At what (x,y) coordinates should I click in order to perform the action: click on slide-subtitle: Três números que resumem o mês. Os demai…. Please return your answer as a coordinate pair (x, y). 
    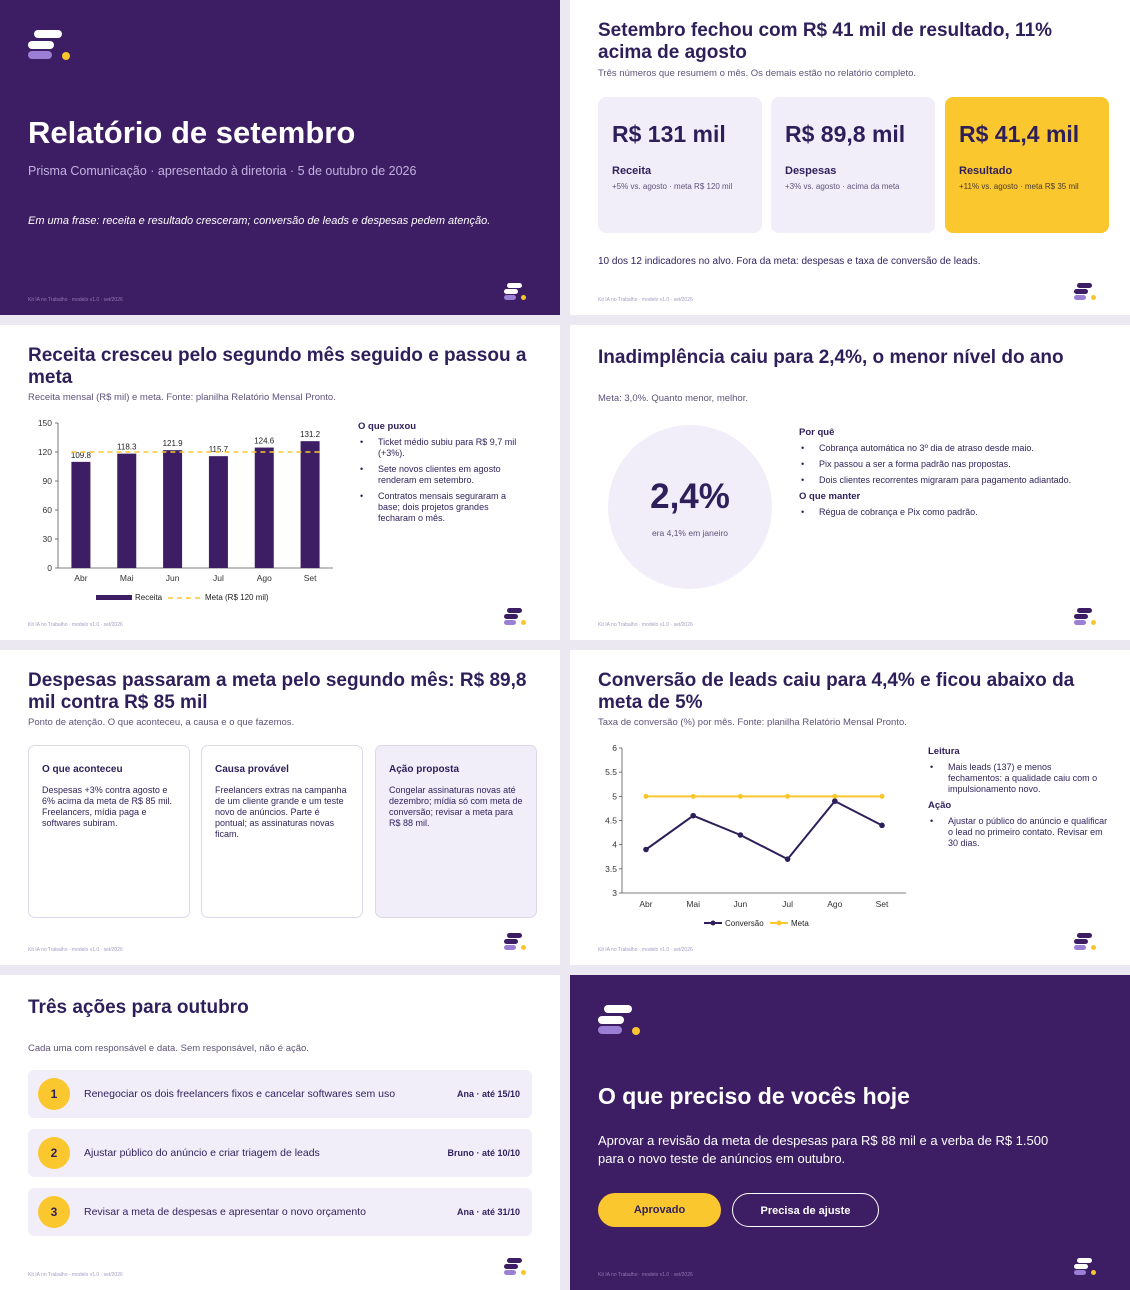
    Looking at the image, I should click on (757, 73).